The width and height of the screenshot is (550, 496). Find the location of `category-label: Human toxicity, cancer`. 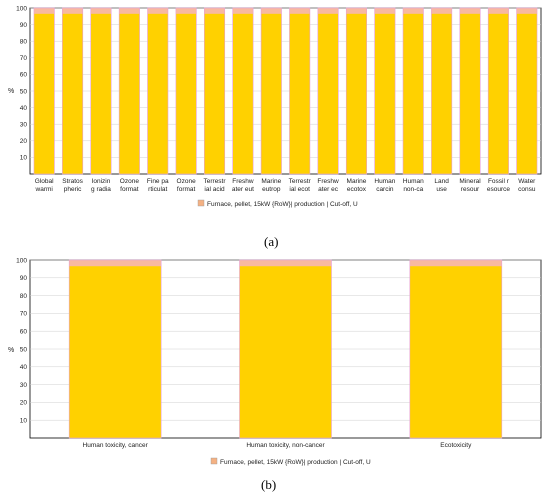

category-label: Human toxicity, cancer is located at coordinates (116, 445).